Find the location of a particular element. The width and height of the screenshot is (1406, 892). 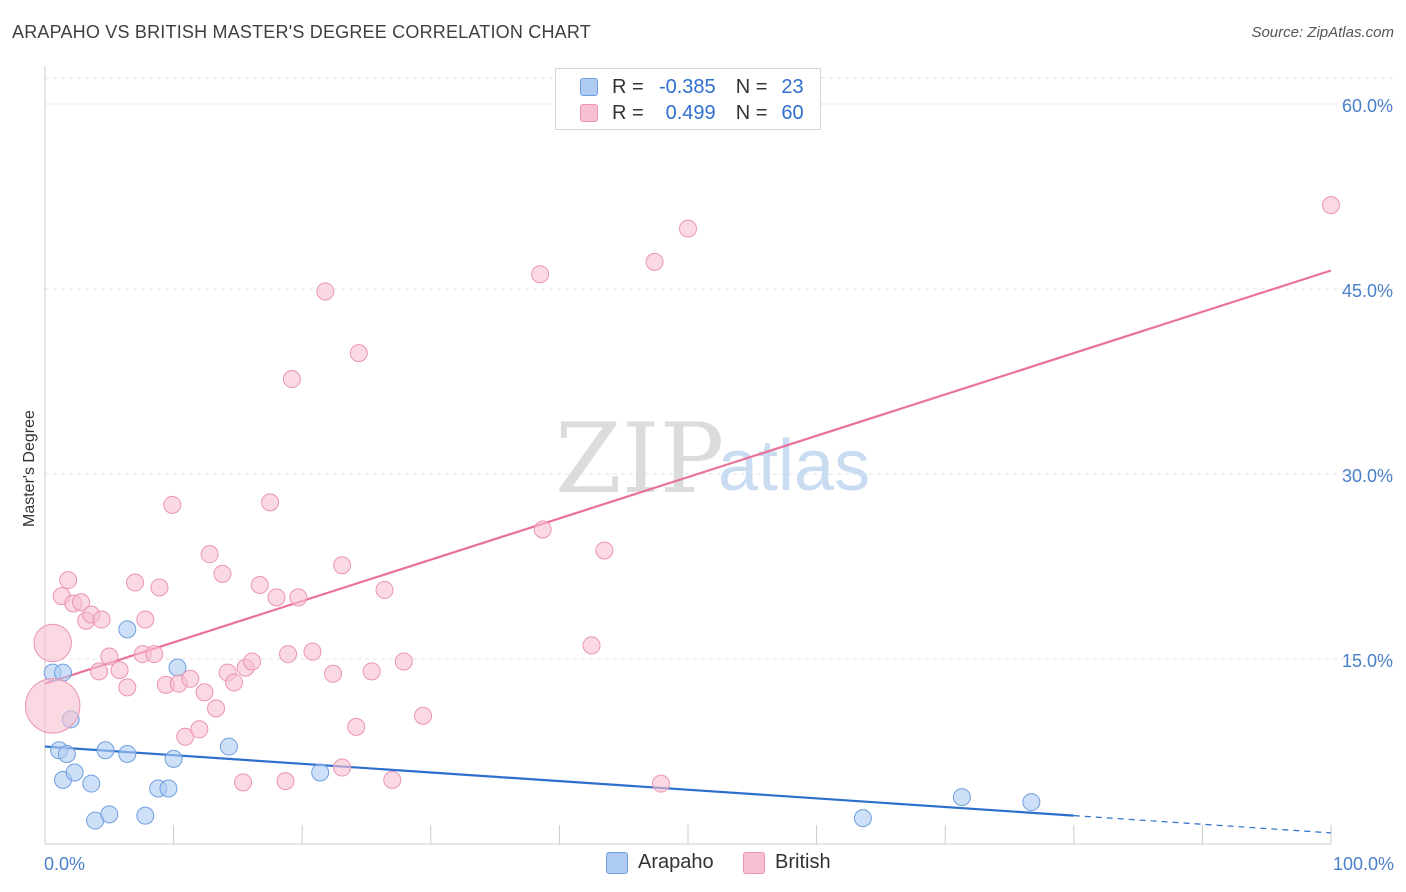

source-label: Source: ZipAtlas.com is located at coordinates (1322, 32).